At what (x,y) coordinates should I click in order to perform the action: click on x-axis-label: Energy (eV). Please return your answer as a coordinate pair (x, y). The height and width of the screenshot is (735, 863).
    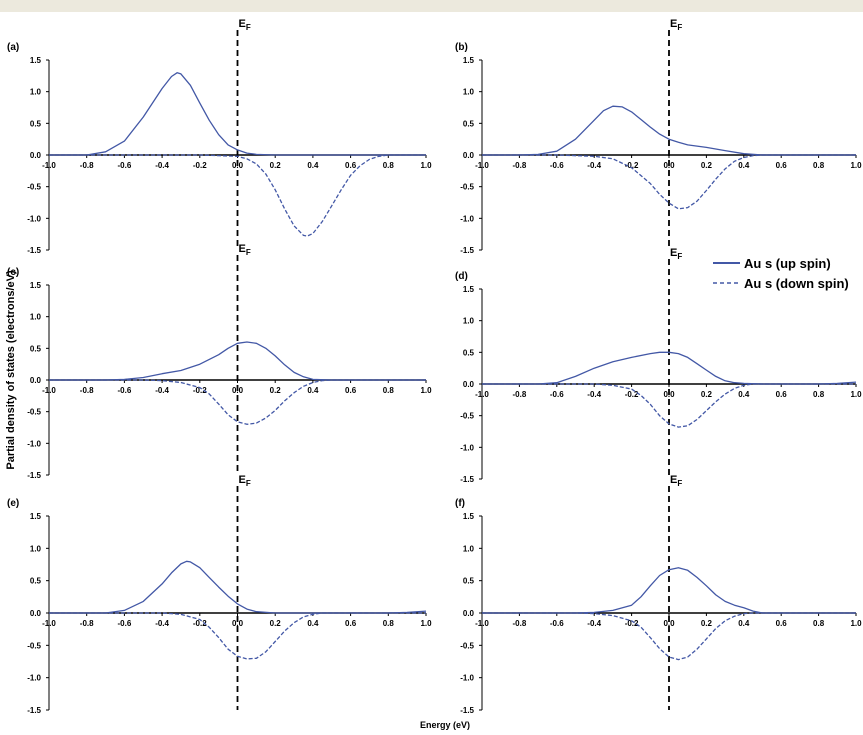
    Looking at the image, I should click on (445, 725).